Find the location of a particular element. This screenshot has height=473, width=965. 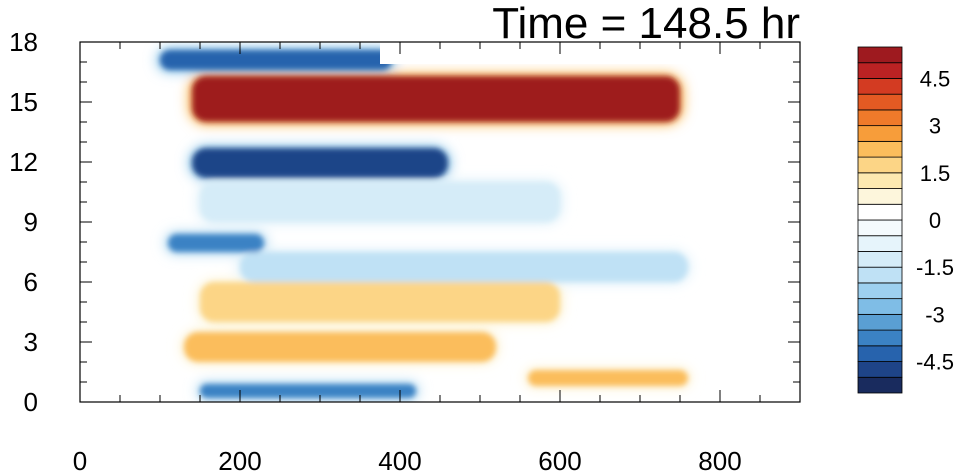

y-tick-label: 15 is located at coordinates (23, 102).